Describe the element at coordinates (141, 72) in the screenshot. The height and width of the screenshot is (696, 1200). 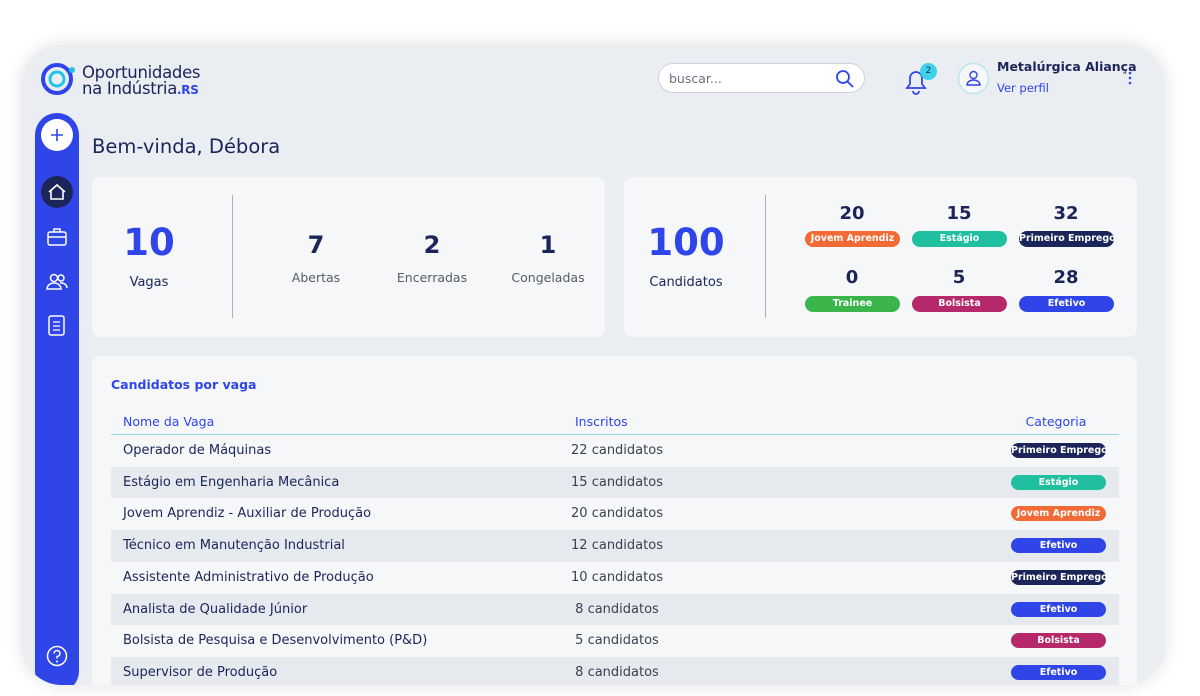
I see `logo-line1: Oportunidades` at that location.